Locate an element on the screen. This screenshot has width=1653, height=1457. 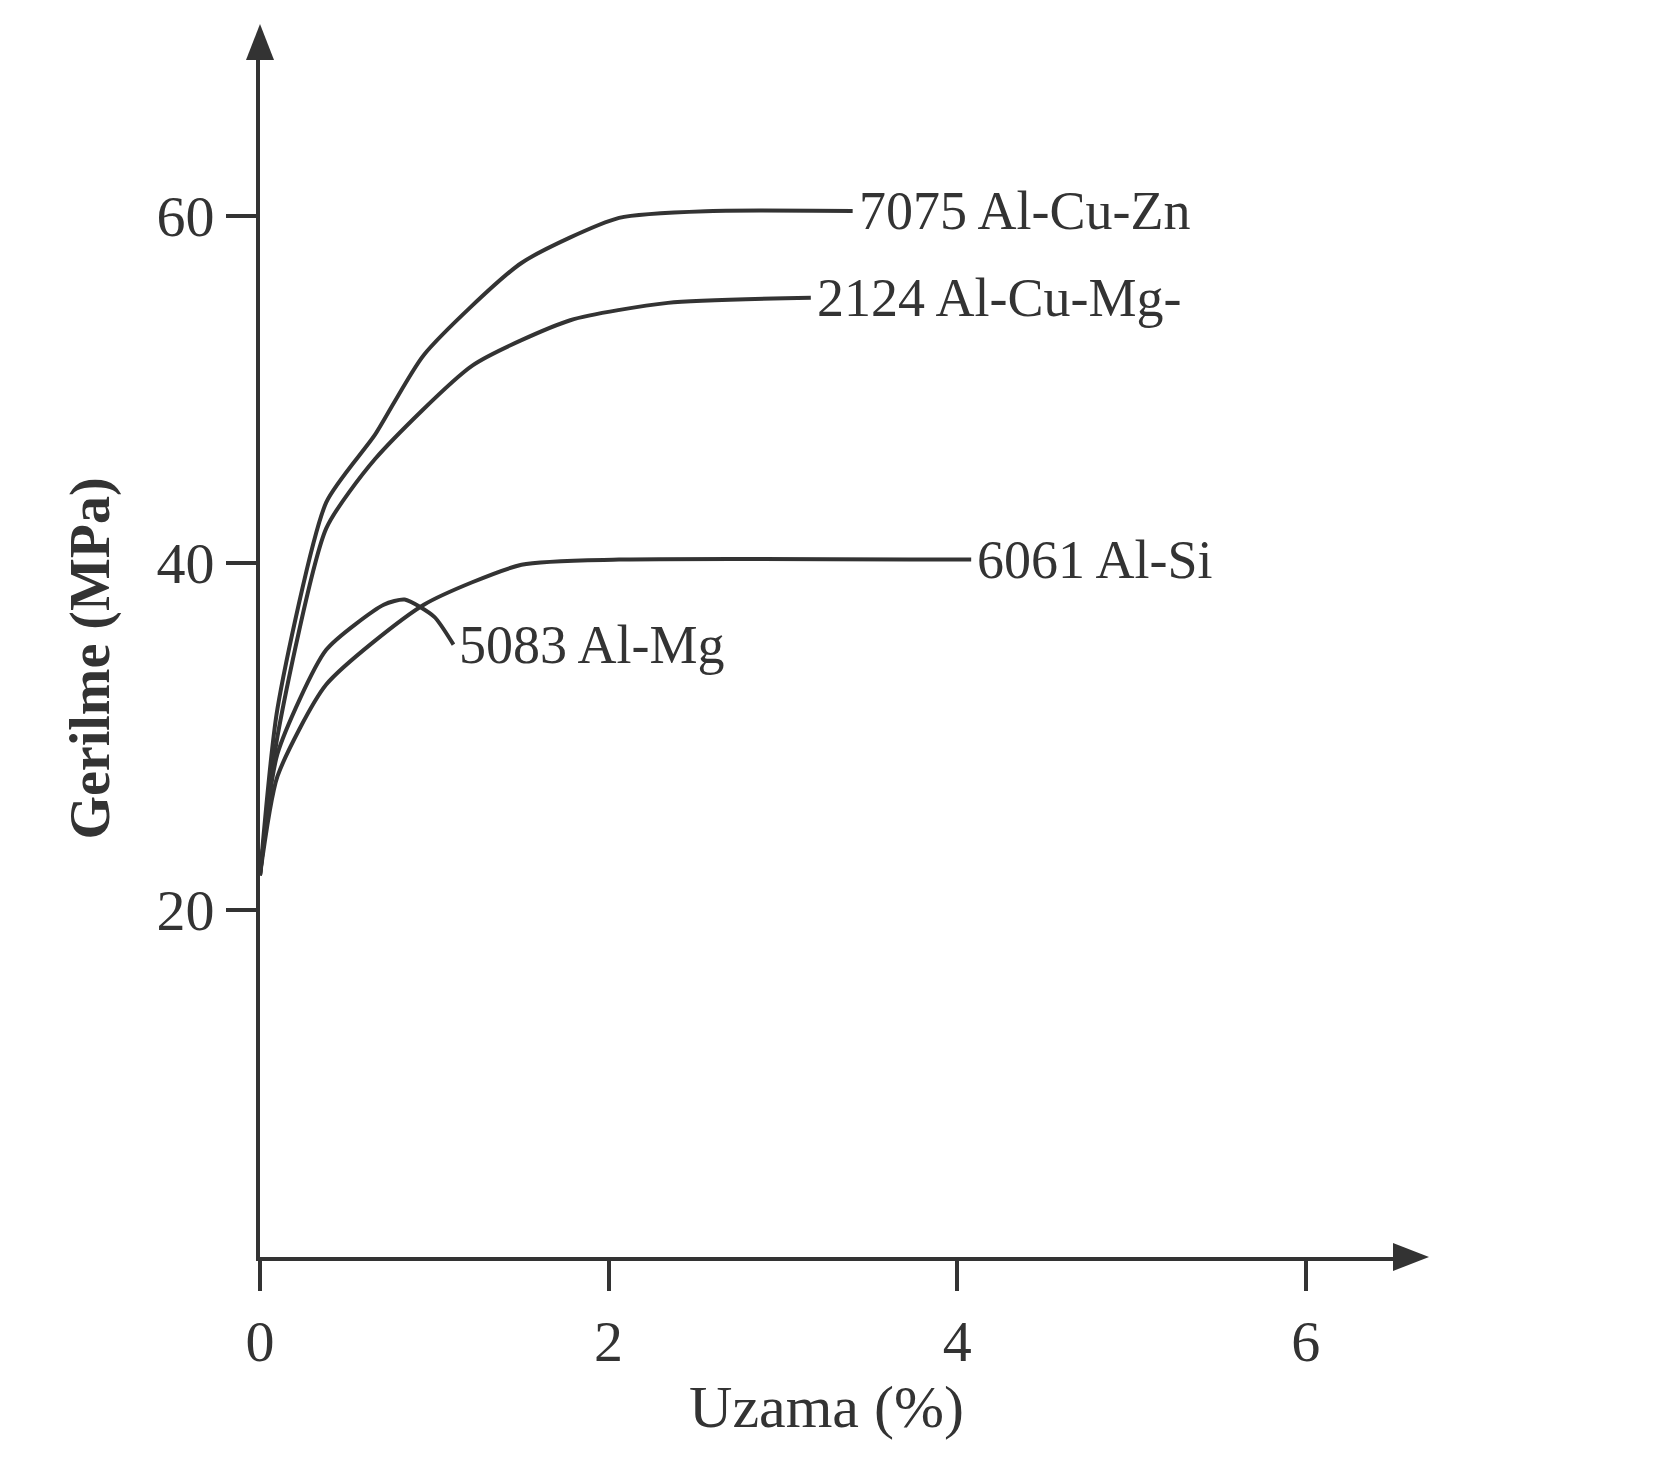
series-label: 7075 Al-Cu-Zn is located at coordinates (1025, 211).